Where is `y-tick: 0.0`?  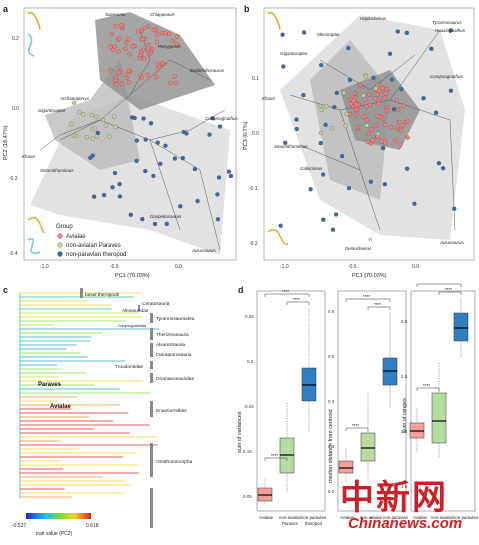
y-tick: 0.0 is located at coordinates (15, 109).